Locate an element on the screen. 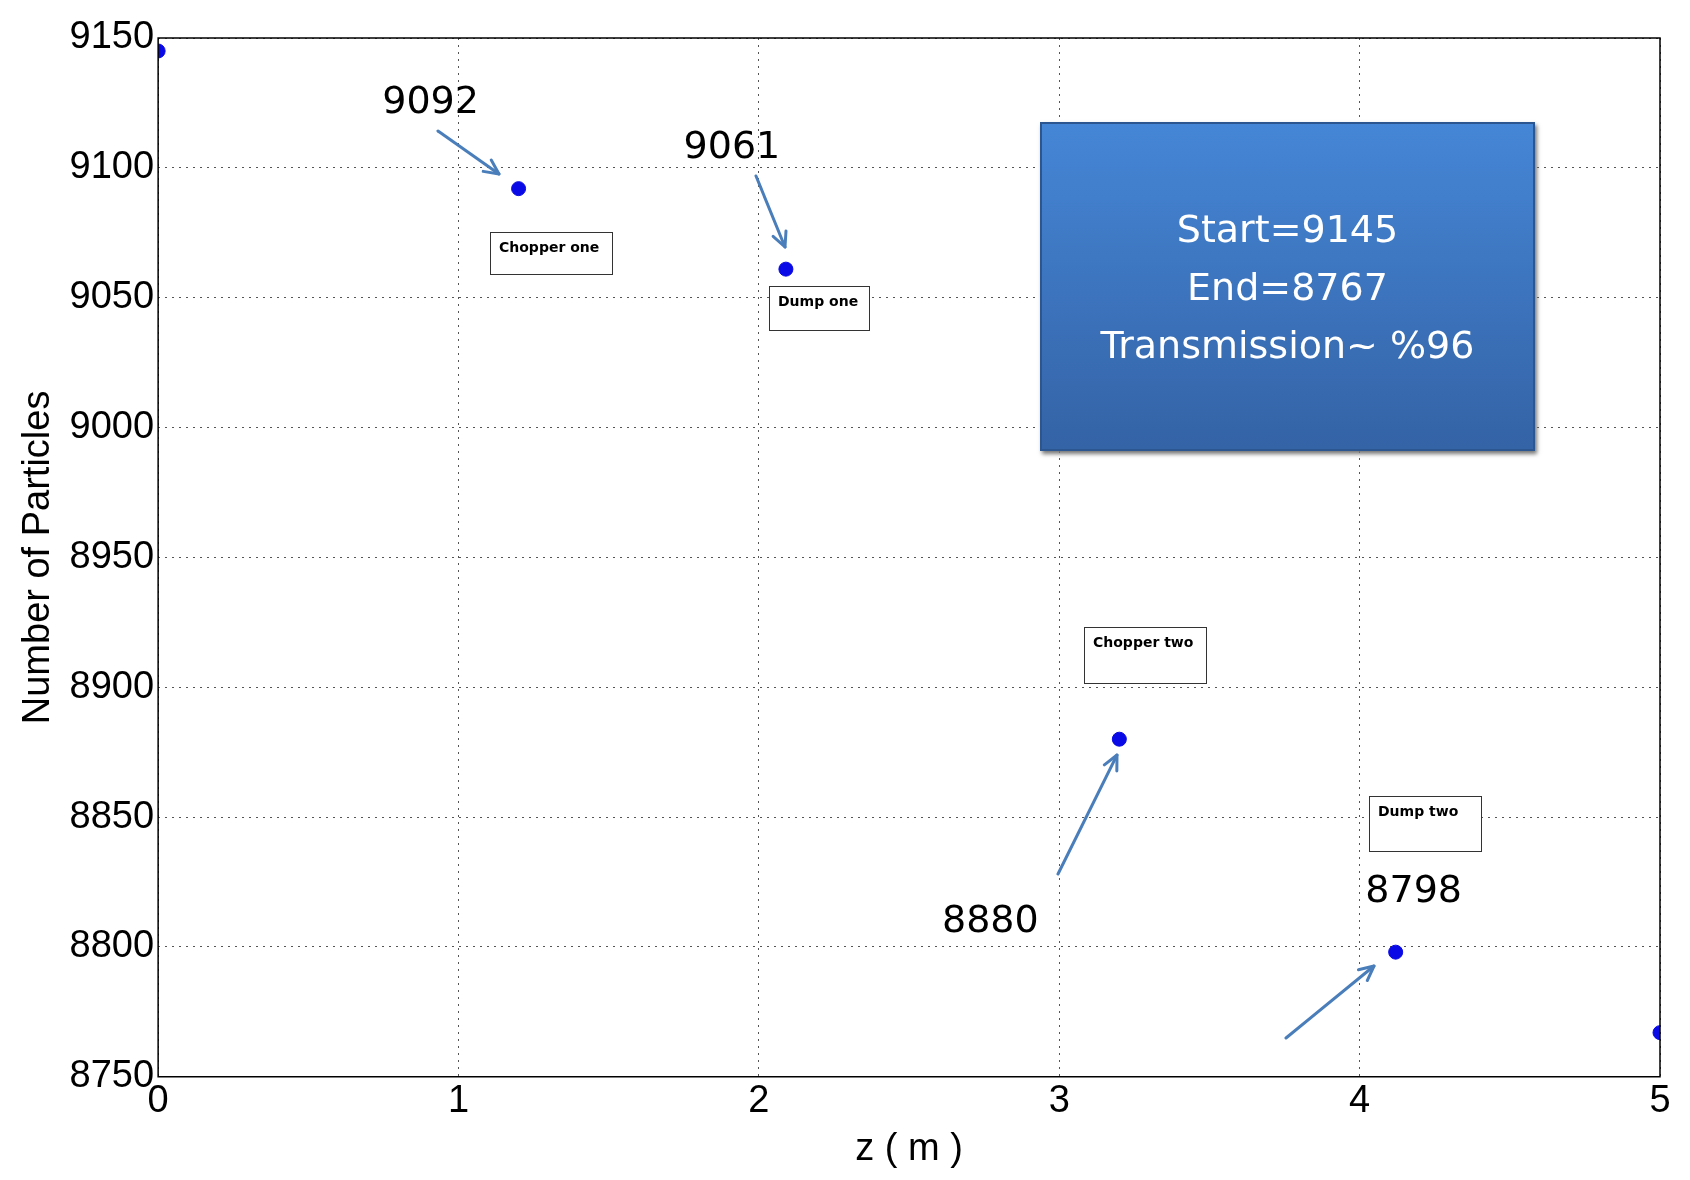 This screenshot has width=1690, height=1180. x-tick-label: 3 is located at coordinates (1059, 1099).